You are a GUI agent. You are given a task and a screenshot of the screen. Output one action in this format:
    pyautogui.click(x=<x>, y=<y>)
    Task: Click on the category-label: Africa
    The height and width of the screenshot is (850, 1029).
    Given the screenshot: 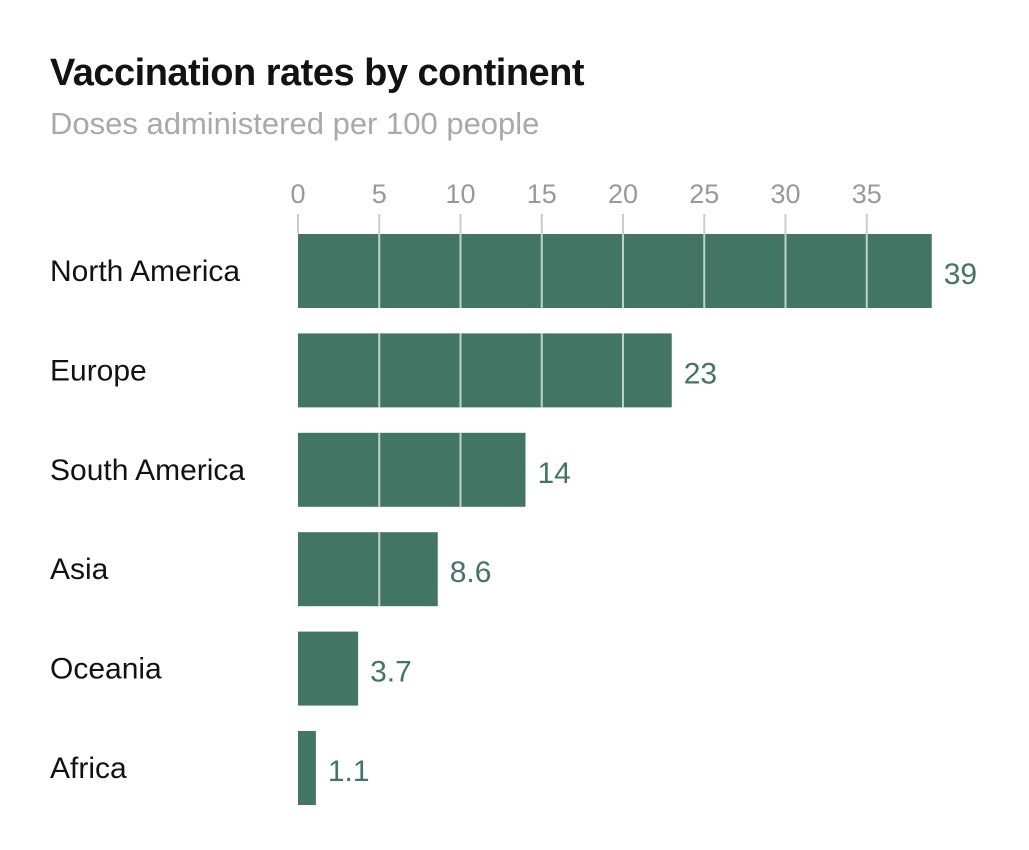 What is the action you would take?
    pyautogui.click(x=88, y=768)
    